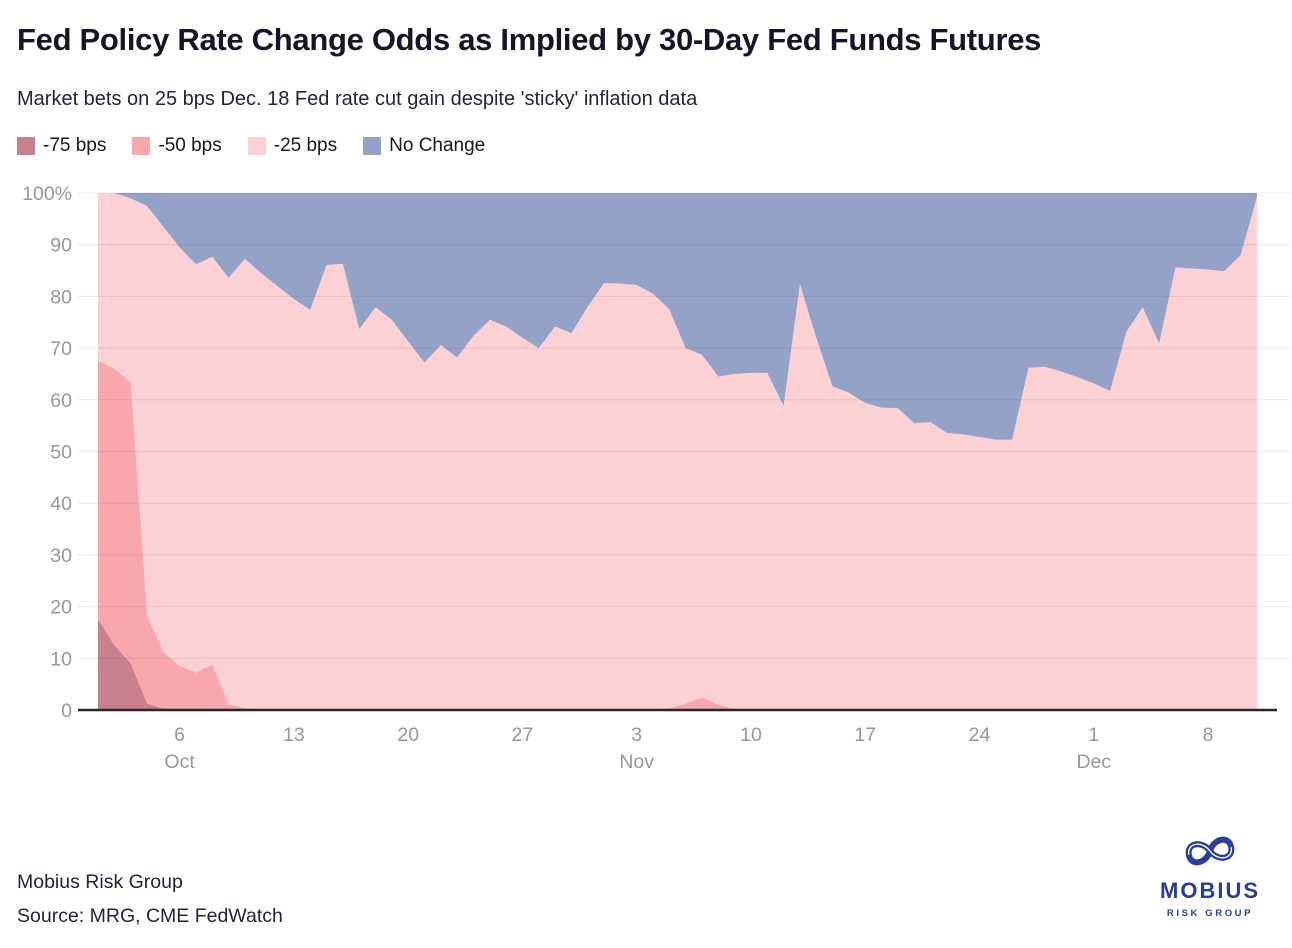 The height and width of the screenshot is (948, 1292). What do you see at coordinates (179, 762) in the screenshot?
I see `x-month-label-oct: Oct` at bounding box center [179, 762].